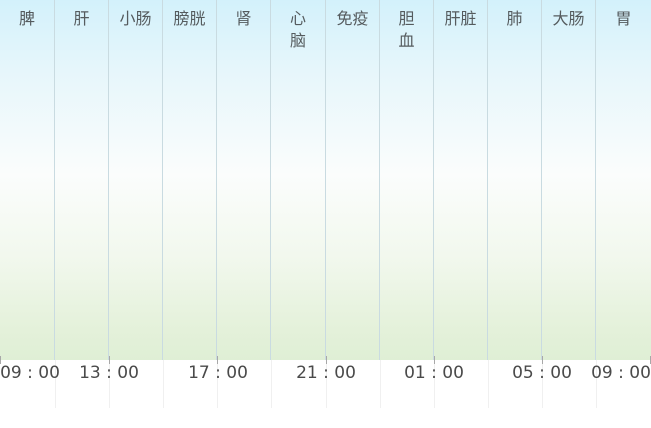 The height and width of the screenshot is (428, 651). Describe the element at coordinates (569, 180) in the screenshot. I see `organ-column: 大肠` at that location.